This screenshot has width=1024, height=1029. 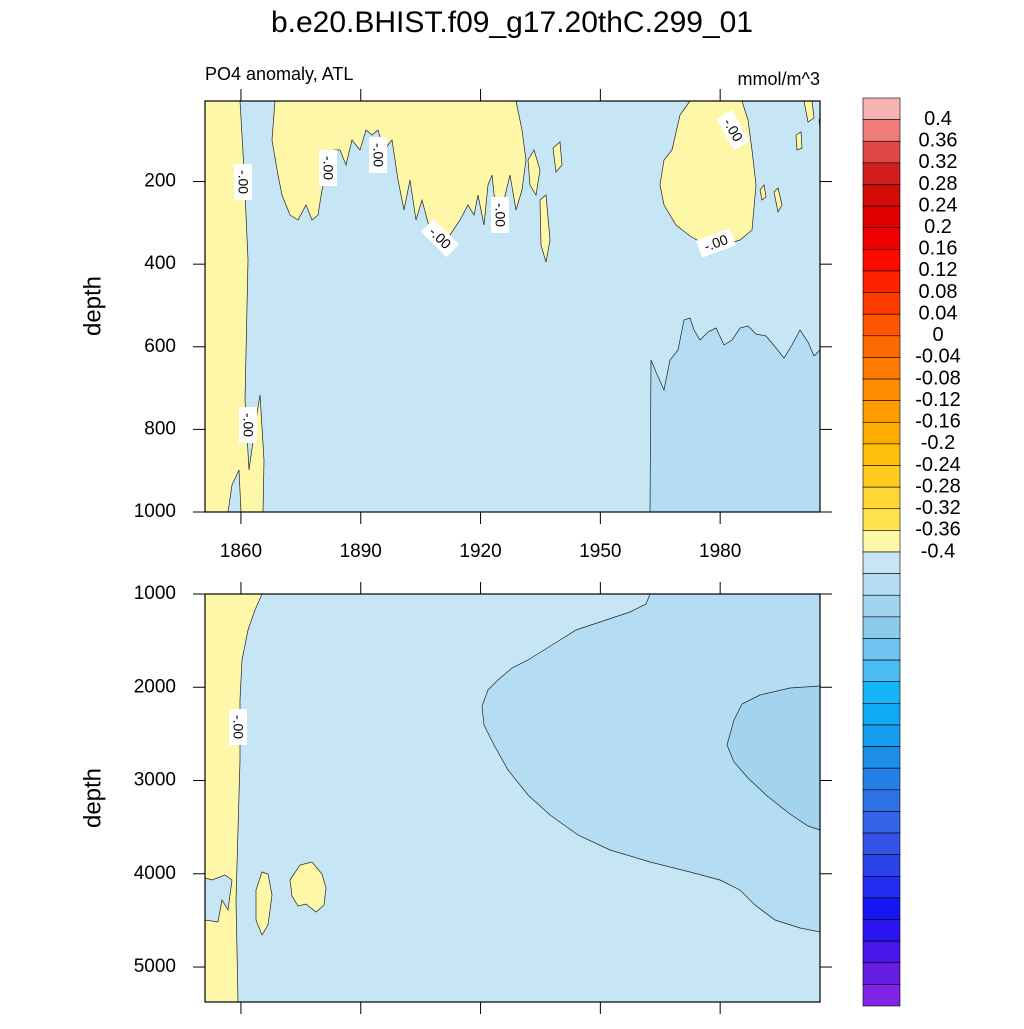 What do you see at coordinates (160, 181) in the screenshot?
I see `y-tick-label: 200` at bounding box center [160, 181].